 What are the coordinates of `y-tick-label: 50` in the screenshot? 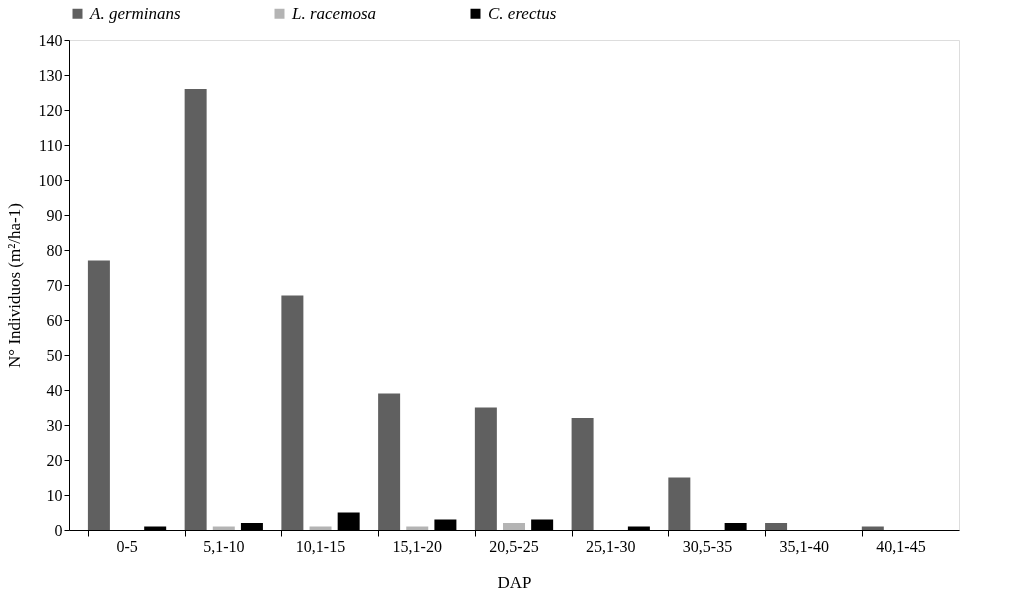 It's located at (54, 355).